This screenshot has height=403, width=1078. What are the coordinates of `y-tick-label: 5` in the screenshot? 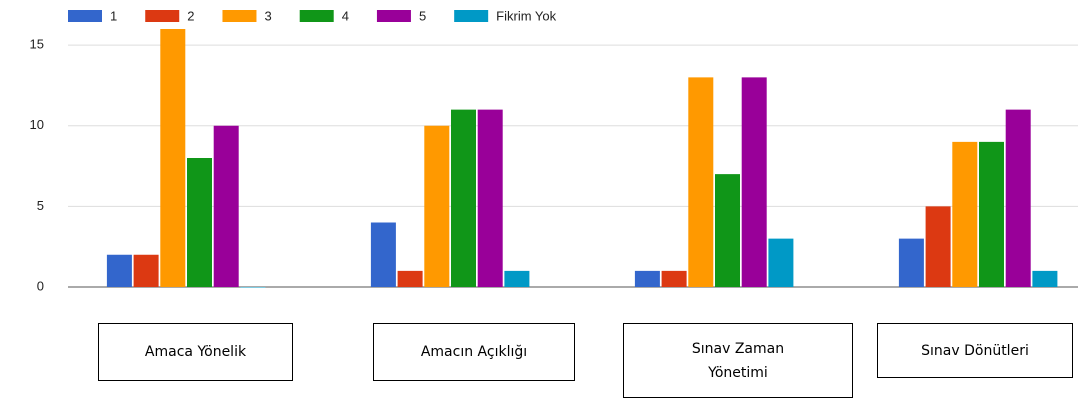 It's located at (40, 205).